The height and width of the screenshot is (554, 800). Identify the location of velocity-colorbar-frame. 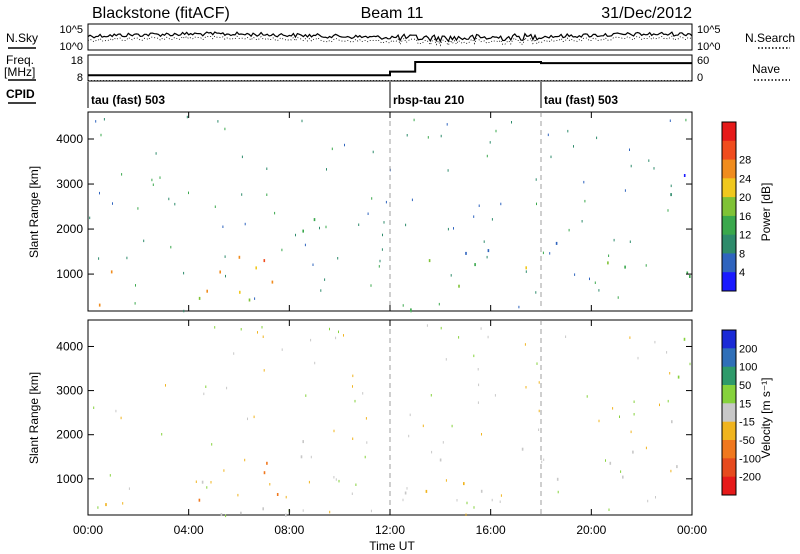
(729, 412).